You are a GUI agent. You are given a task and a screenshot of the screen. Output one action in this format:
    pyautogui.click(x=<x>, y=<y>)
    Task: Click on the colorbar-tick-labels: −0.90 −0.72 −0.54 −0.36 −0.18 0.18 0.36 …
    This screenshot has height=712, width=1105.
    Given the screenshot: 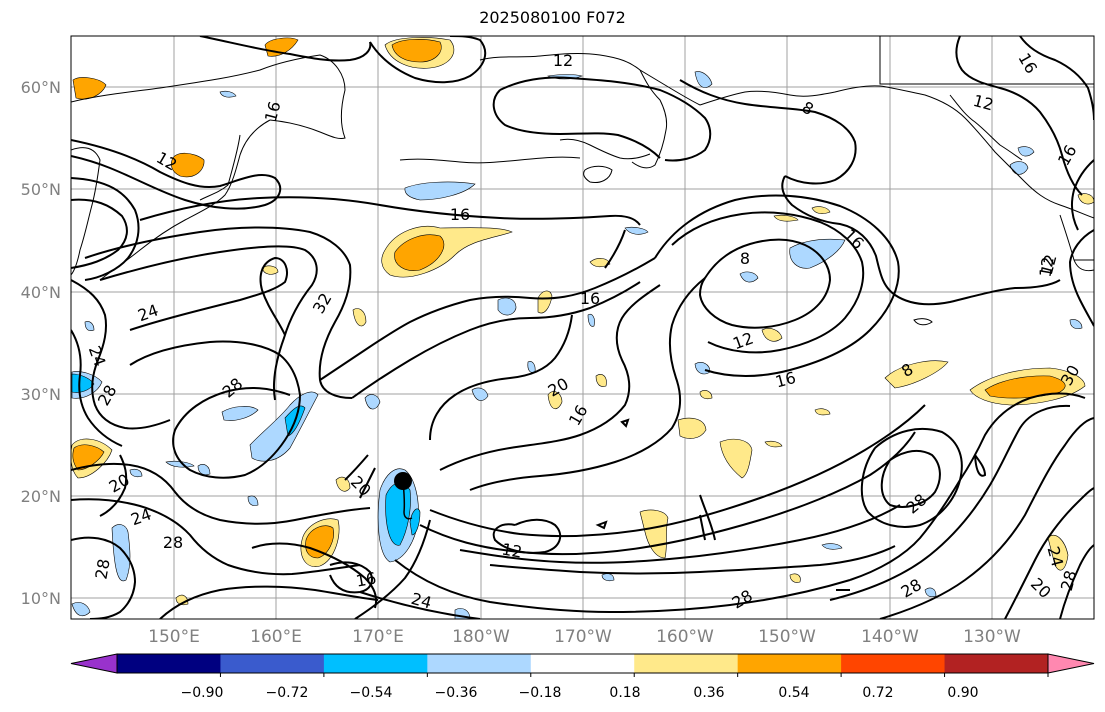 What is the action you would take?
    pyautogui.click(x=580, y=693)
    